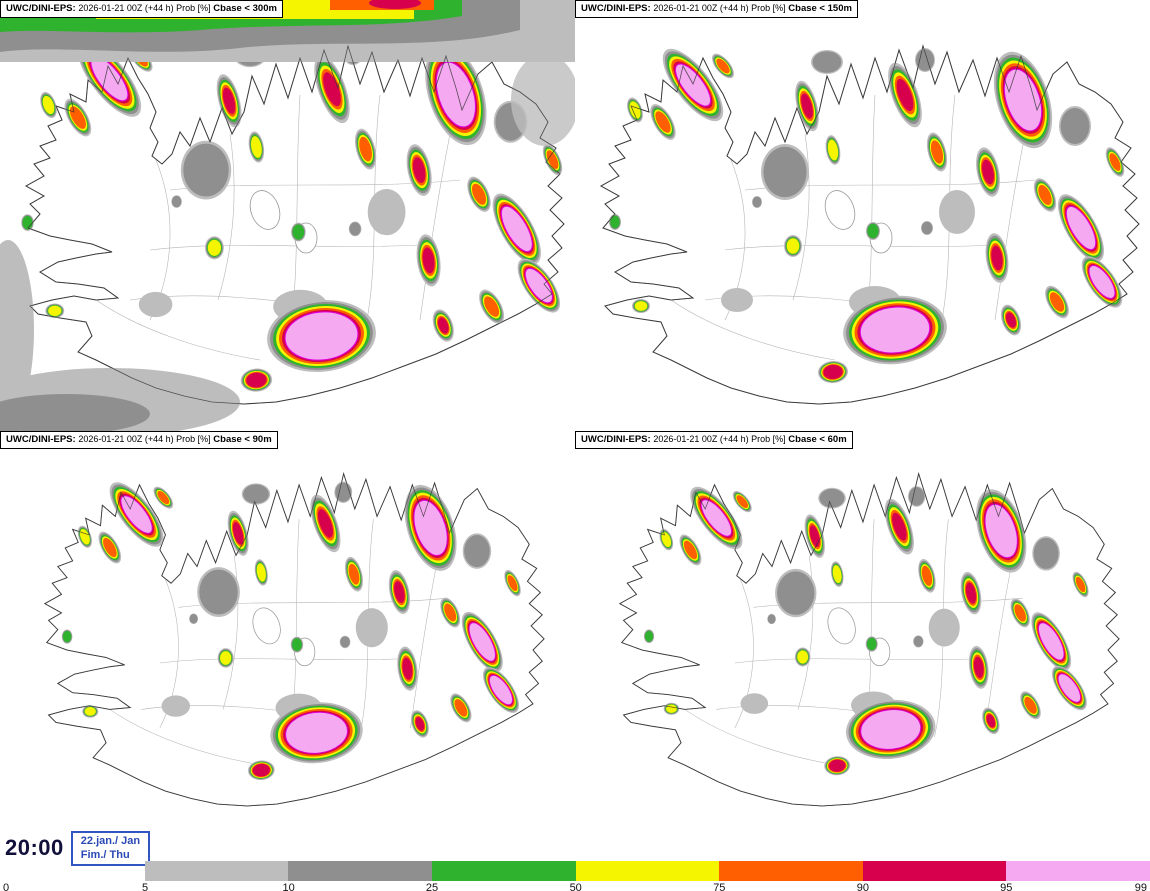  I want to click on tick-label: 25, so click(432, 886).